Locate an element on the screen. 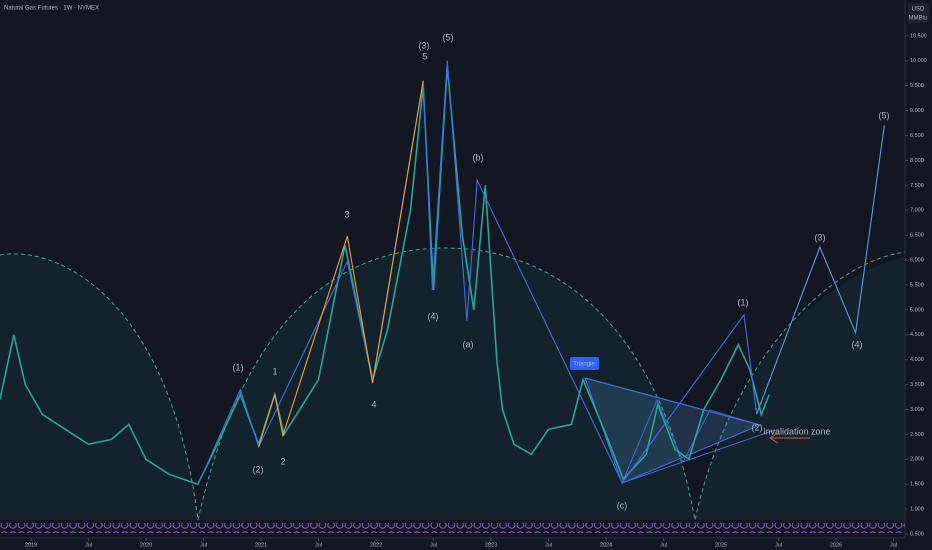 The image size is (932, 550). y-tick-label: 3.000 is located at coordinates (917, 410).